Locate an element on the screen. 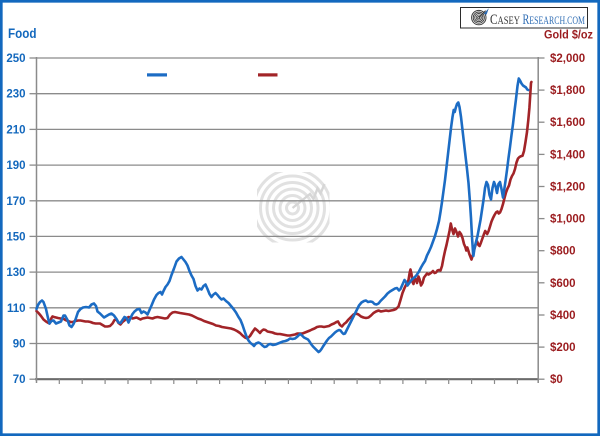  svg-text: 230 is located at coordinates (15, 95).